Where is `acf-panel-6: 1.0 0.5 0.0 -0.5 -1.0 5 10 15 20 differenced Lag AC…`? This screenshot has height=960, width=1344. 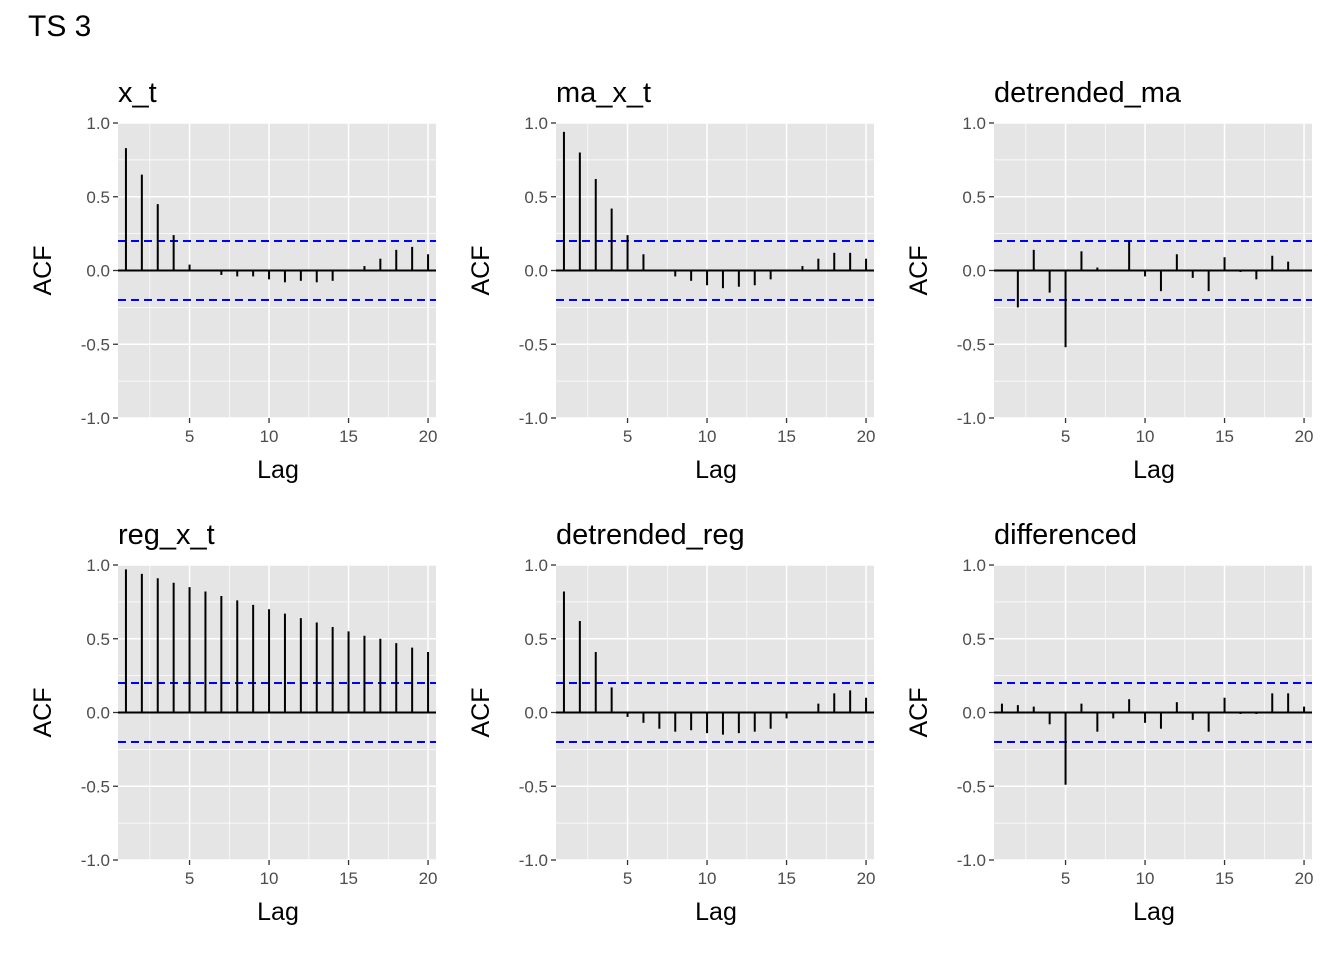 acf-panel-6: 1.0 0.5 0.0 -0.5 -1.0 5 10 15 20 differenced Lag AC… is located at coordinates (1109, 722).